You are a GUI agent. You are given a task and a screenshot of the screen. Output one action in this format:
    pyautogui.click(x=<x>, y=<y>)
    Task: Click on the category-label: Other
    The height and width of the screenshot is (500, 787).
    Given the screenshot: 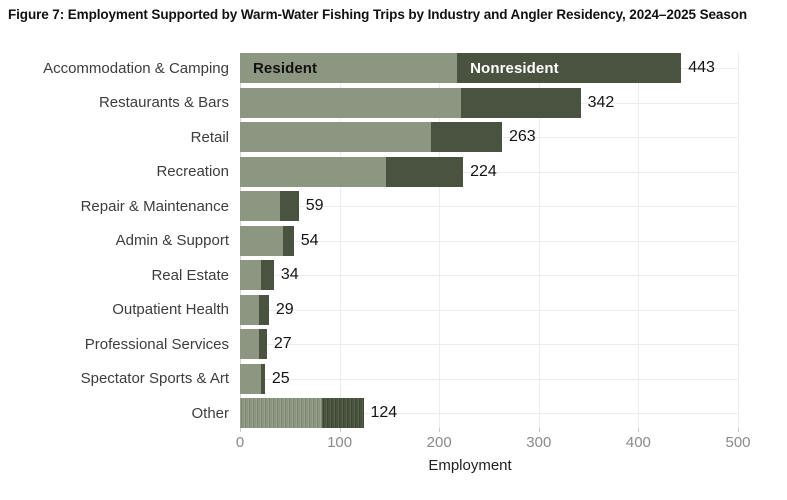 What is the action you would take?
    pyautogui.click(x=210, y=413)
    